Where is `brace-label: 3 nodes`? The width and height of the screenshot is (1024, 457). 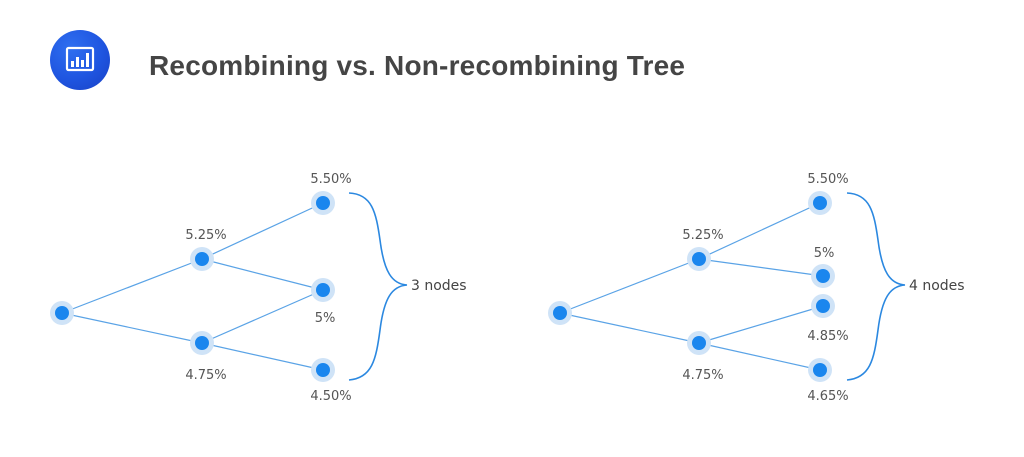
brace-label: 3 nodes is located at coordinates (439, 286).